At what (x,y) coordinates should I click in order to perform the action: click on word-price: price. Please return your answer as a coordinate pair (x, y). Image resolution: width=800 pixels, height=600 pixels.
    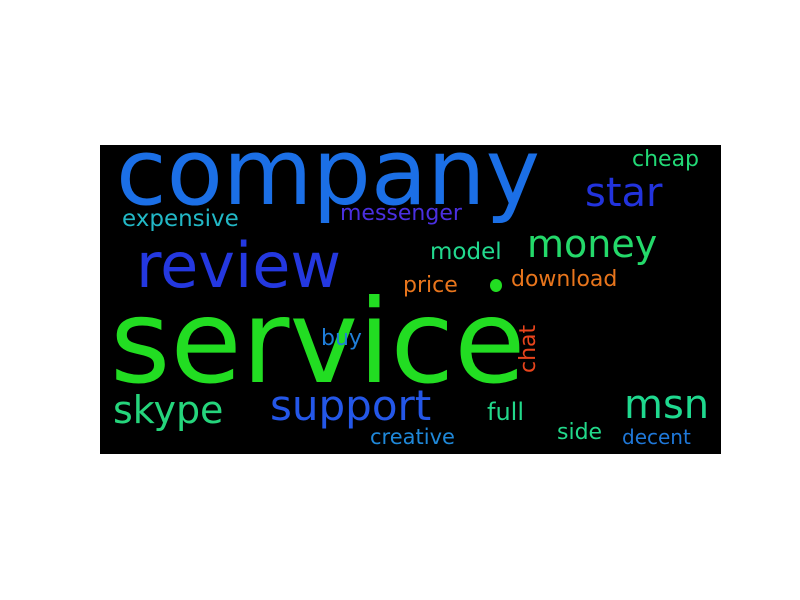
    Looking at the image, I should click on (430, 285).